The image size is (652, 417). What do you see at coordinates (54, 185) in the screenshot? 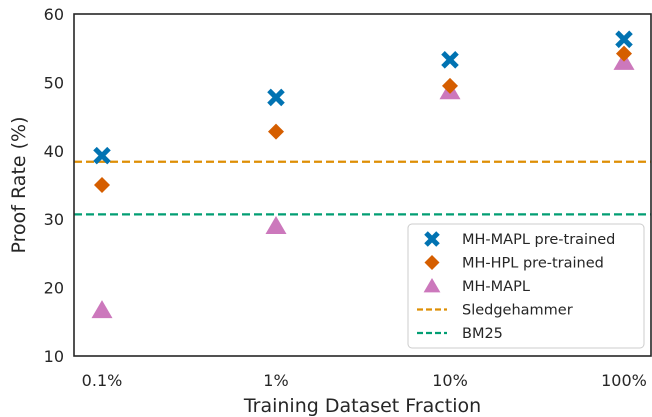
I see `y-axis: 10 20 30 40 50 60` at bounding box center [54, 185].